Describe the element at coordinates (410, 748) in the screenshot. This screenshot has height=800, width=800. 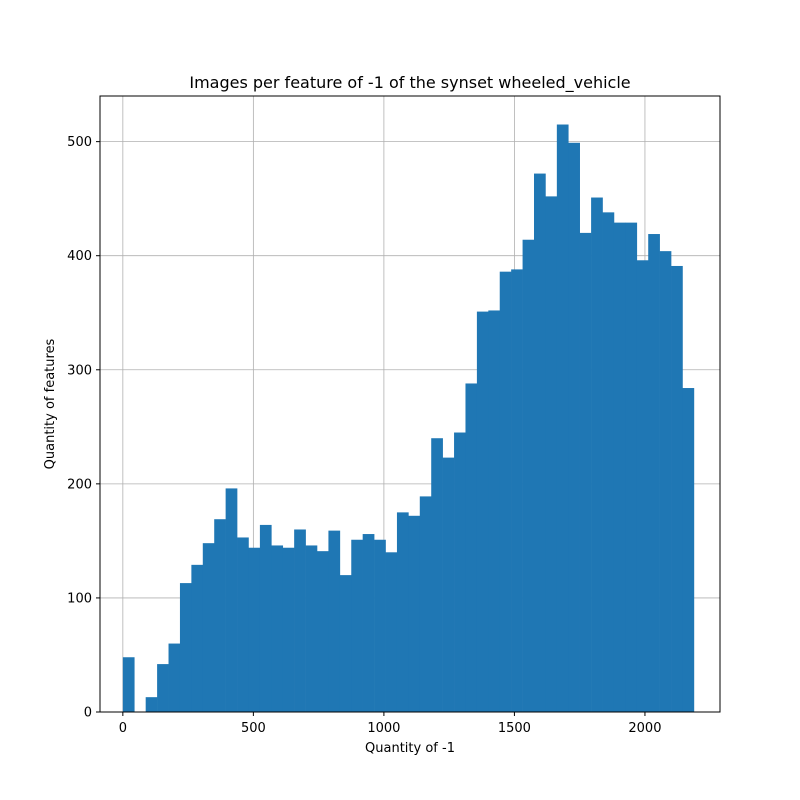
I see `x-axis-label: Quantity of -1` at that location.